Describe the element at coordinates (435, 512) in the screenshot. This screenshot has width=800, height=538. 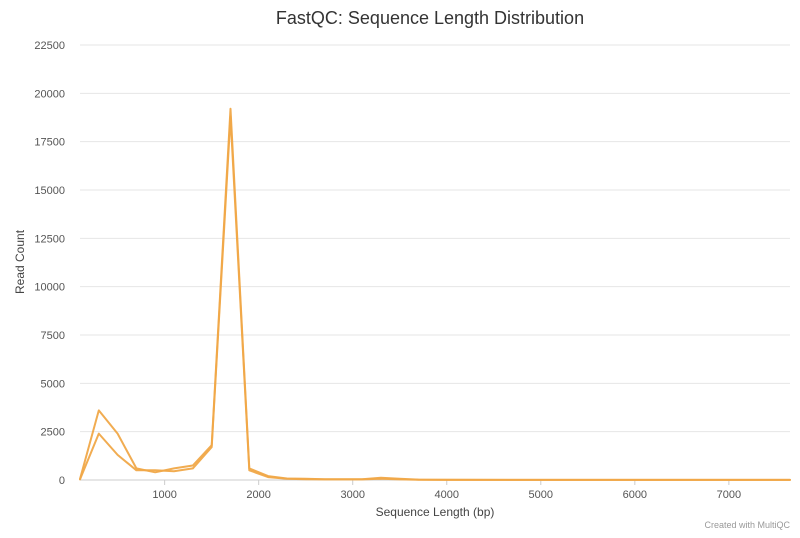
I see `x-axis-title: Sequence Length (bp)` at that location.